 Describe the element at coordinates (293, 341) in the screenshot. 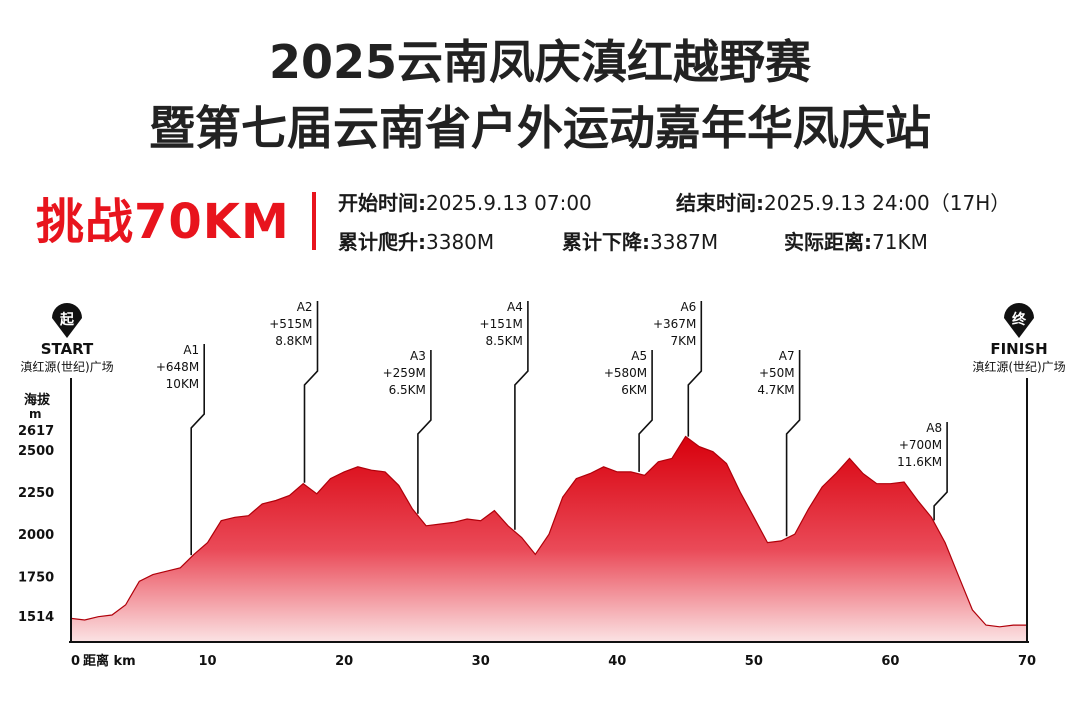

I see `aid-station-distance: 8.8KM` at that location.